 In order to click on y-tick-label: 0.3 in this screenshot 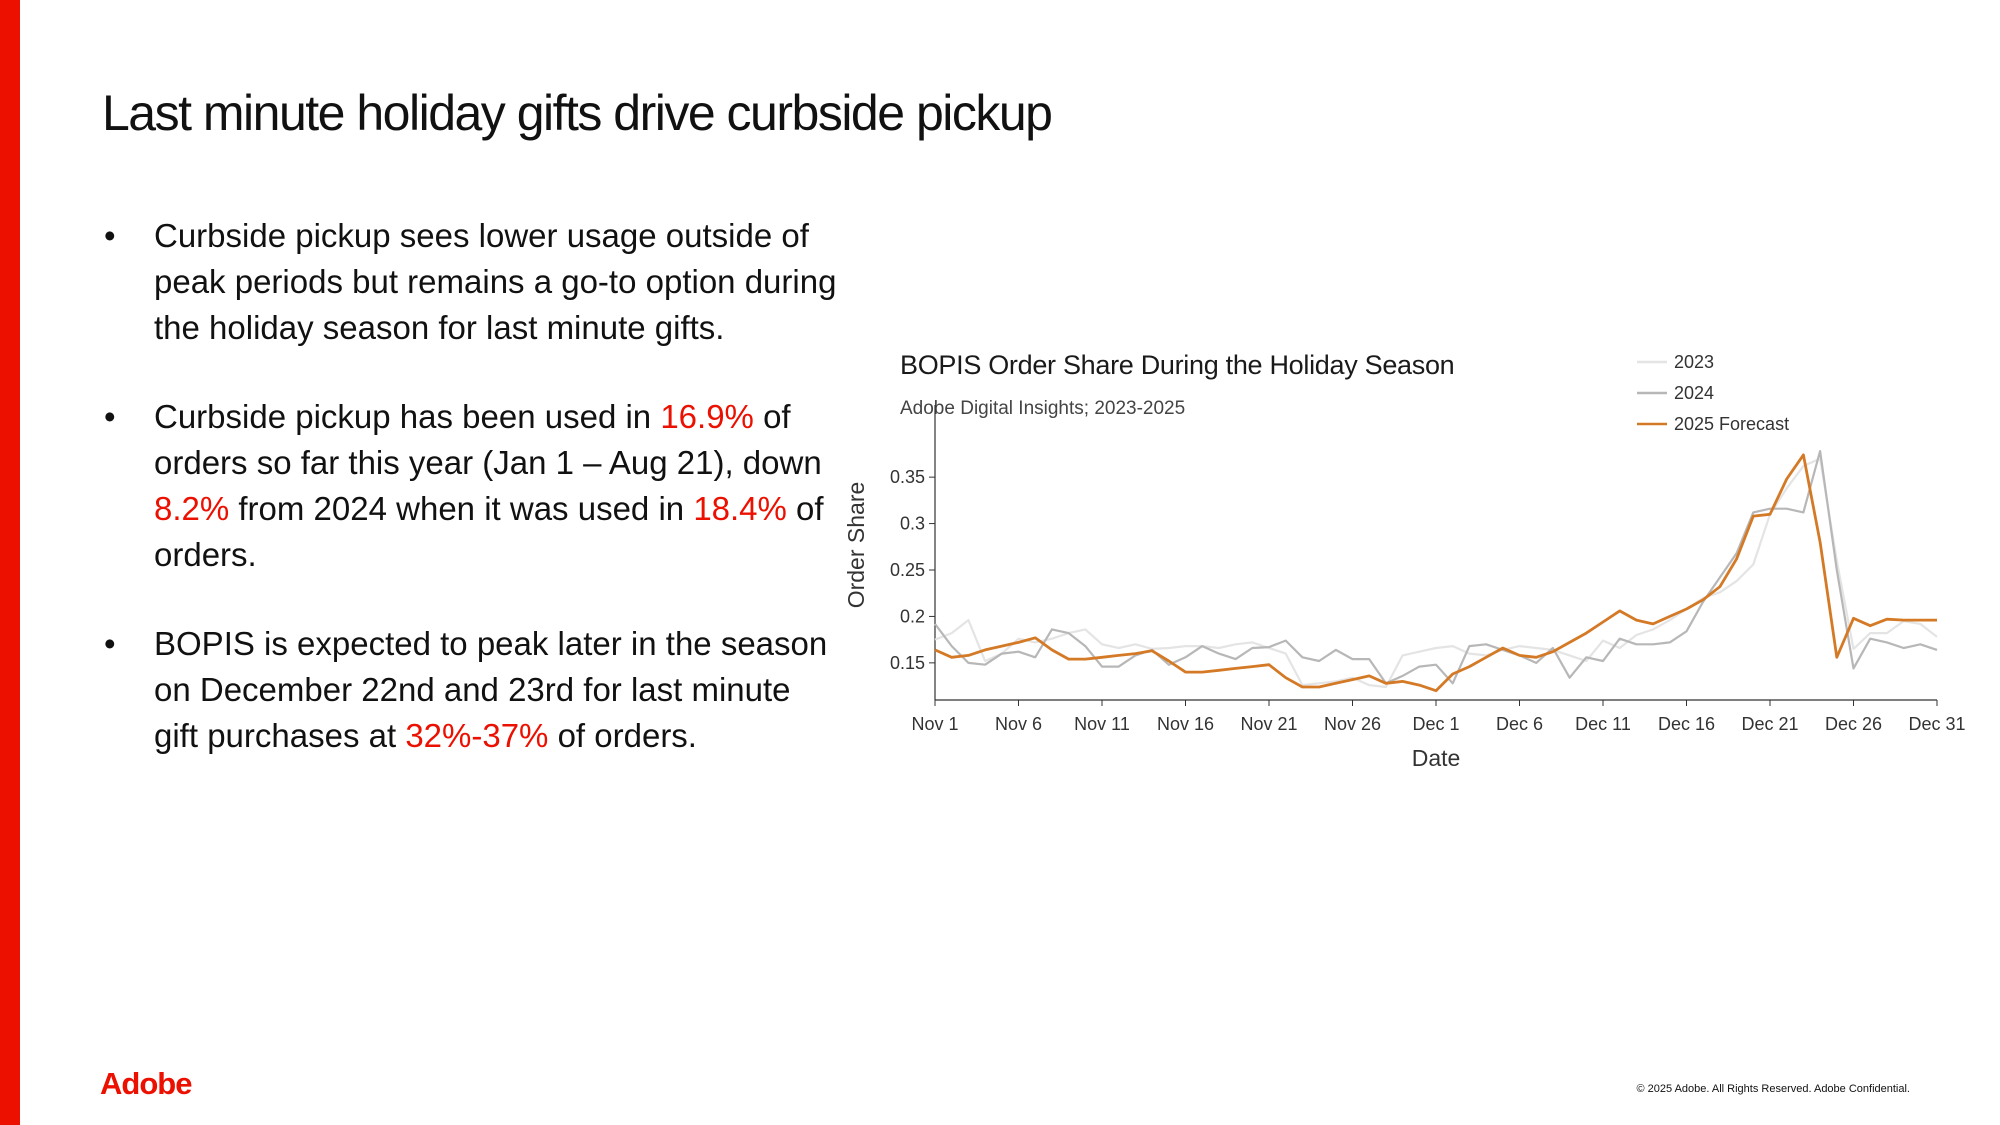, I will do `click(912, 524)`.